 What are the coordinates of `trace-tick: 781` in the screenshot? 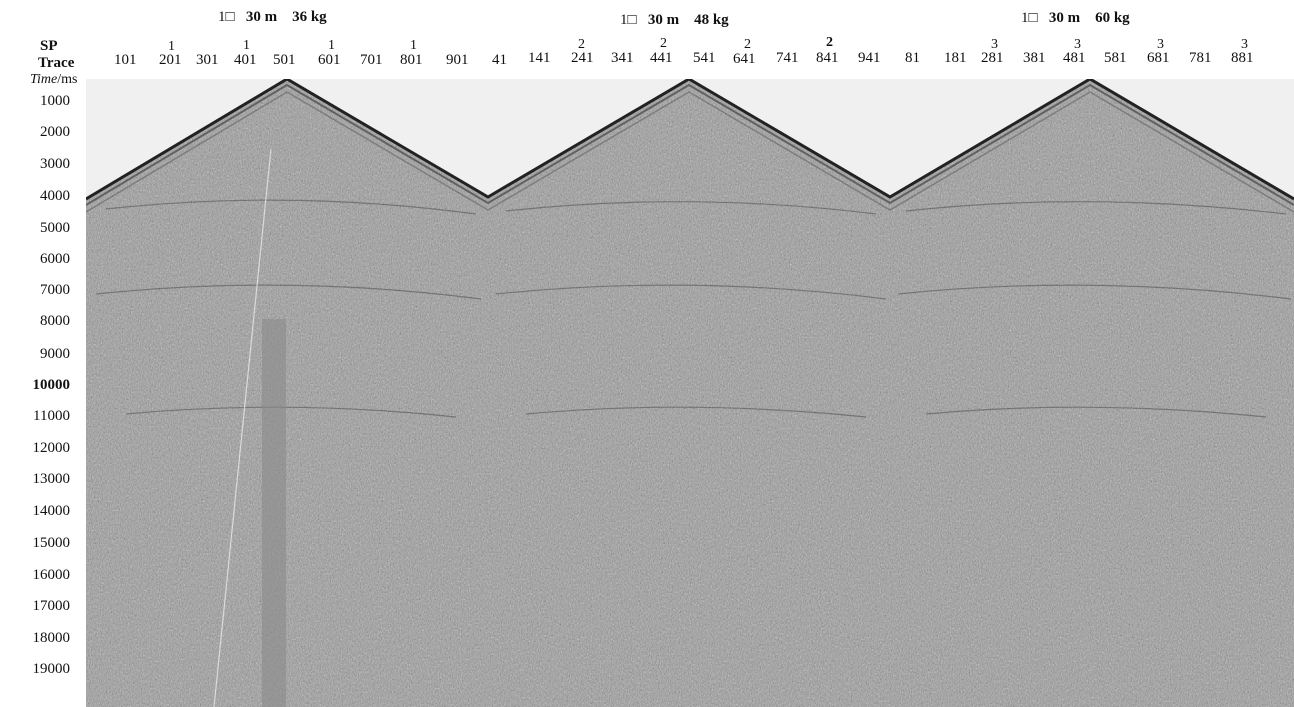 It's located at (1200, 58).